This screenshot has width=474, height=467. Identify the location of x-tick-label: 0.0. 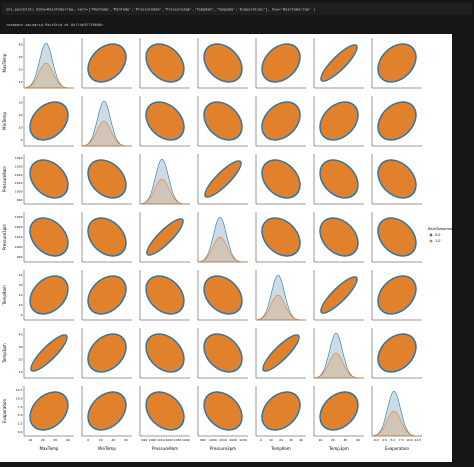
(376, 440).